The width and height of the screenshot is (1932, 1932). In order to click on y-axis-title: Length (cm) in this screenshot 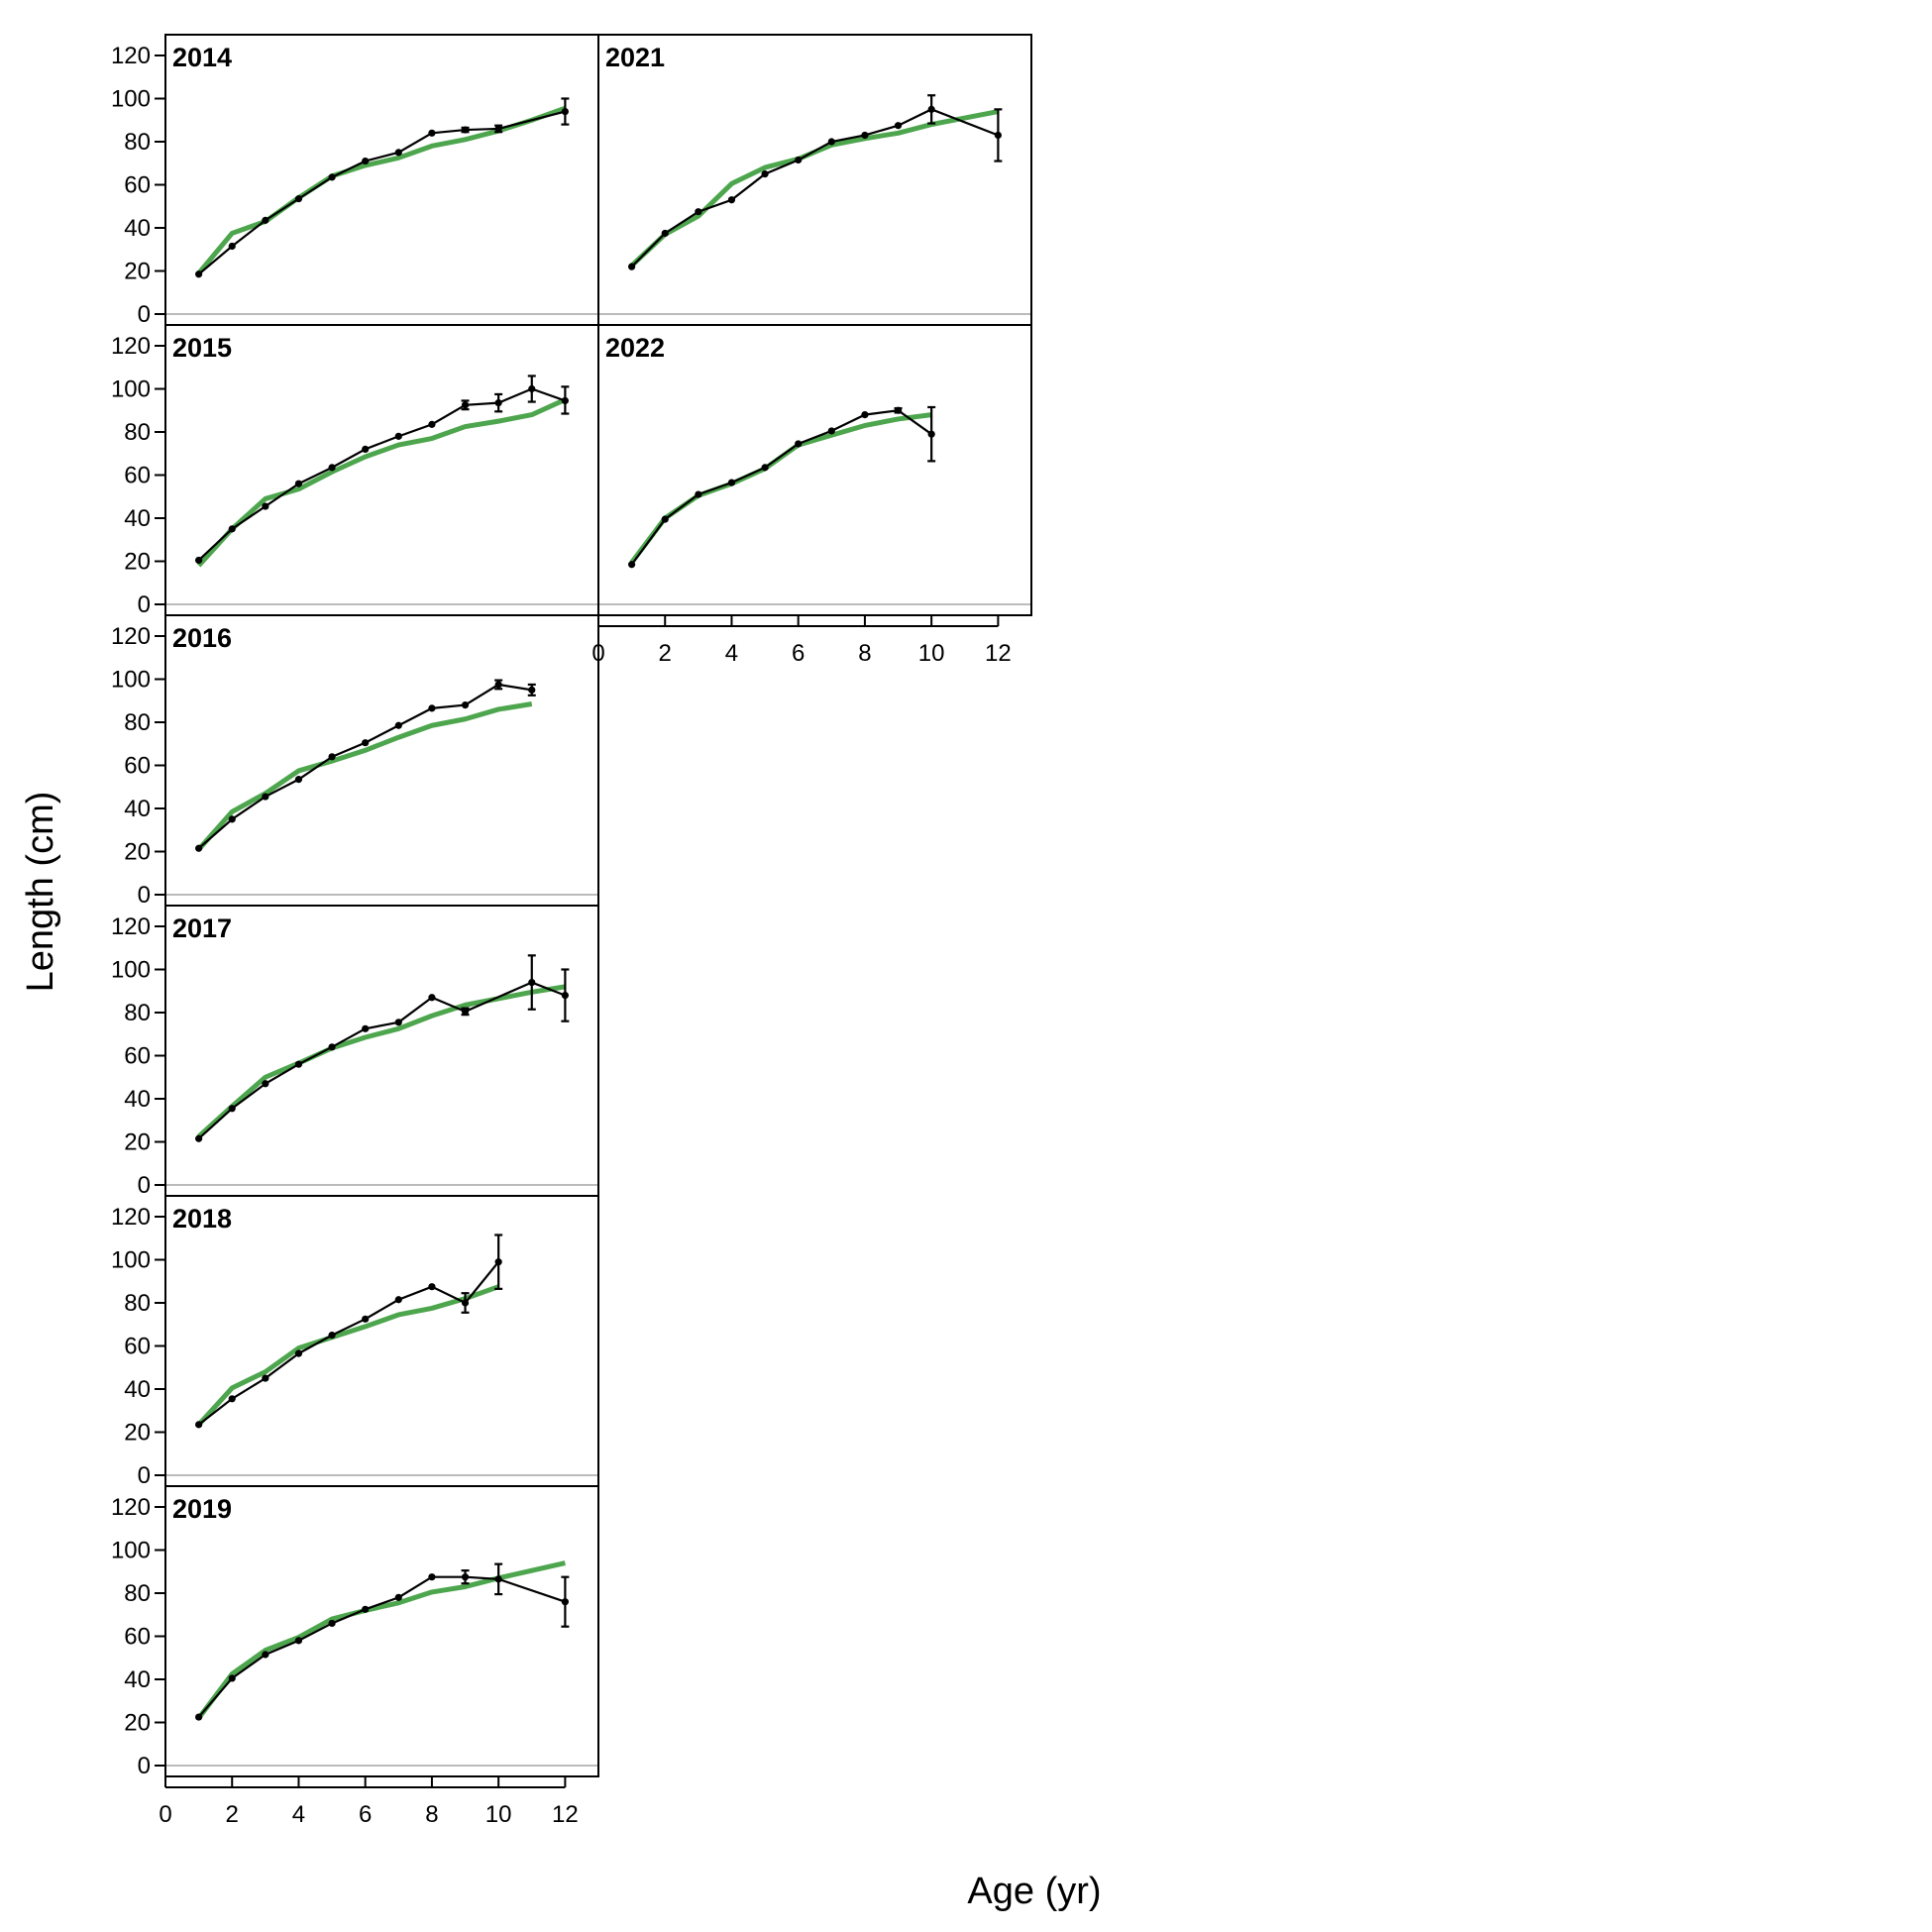, I will do `click(41, 892)`.